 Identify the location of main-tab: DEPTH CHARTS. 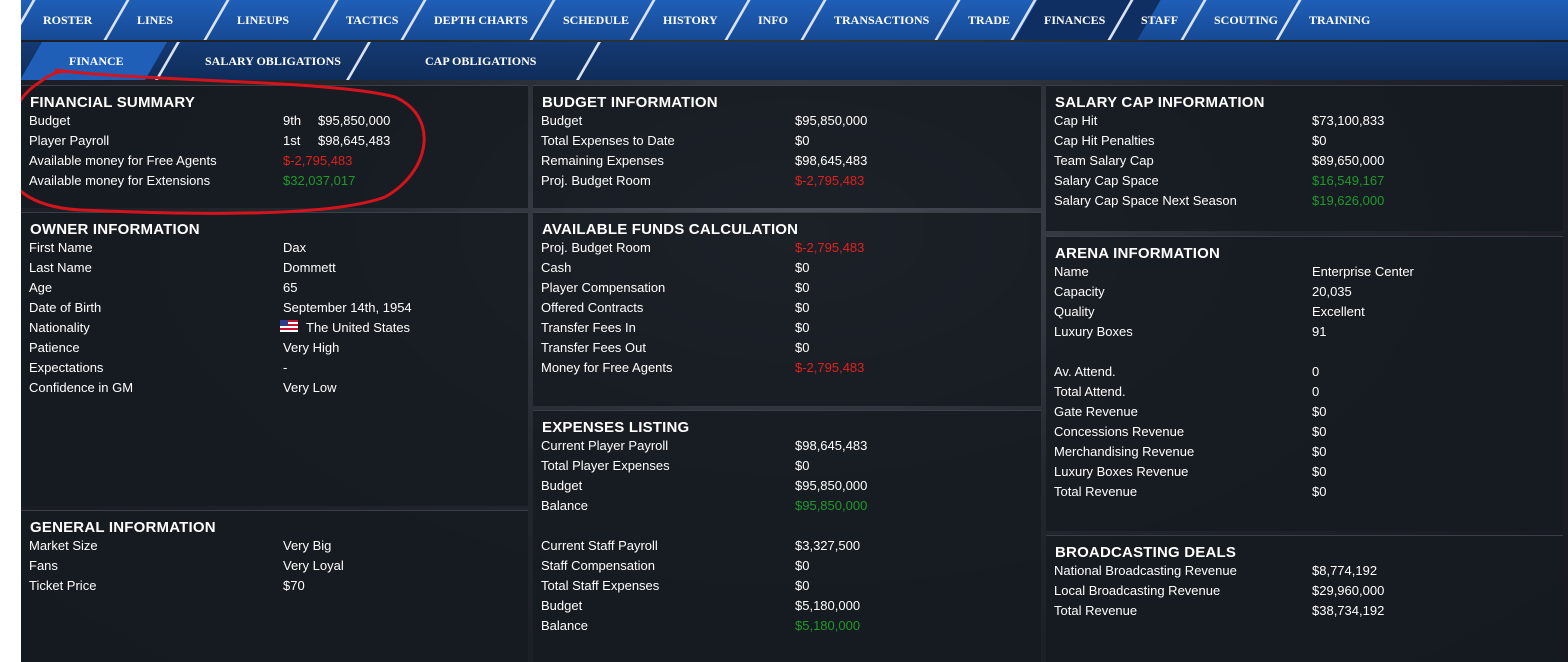
(481, 20).